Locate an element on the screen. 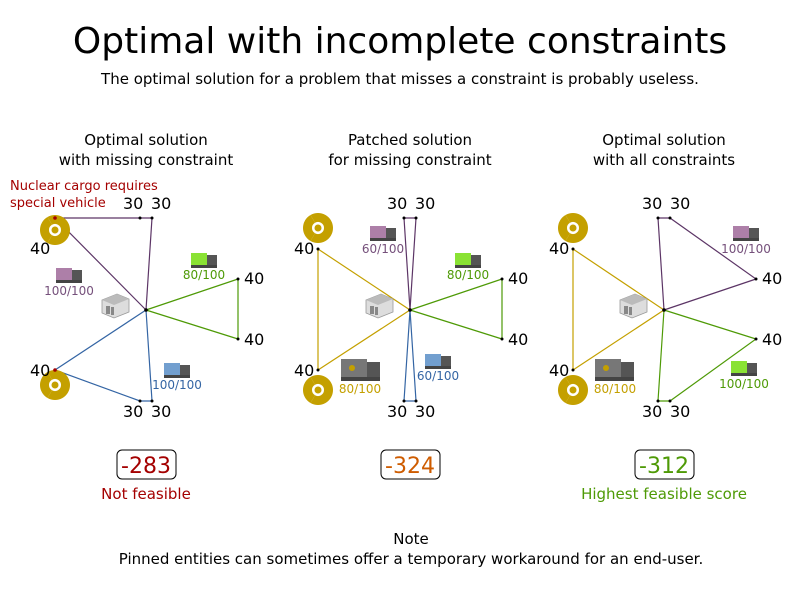 Image resolution: width=800 pixels, height=600 pixels. panel-heading-line2: with all constraints is located at coordinates (664, 160).